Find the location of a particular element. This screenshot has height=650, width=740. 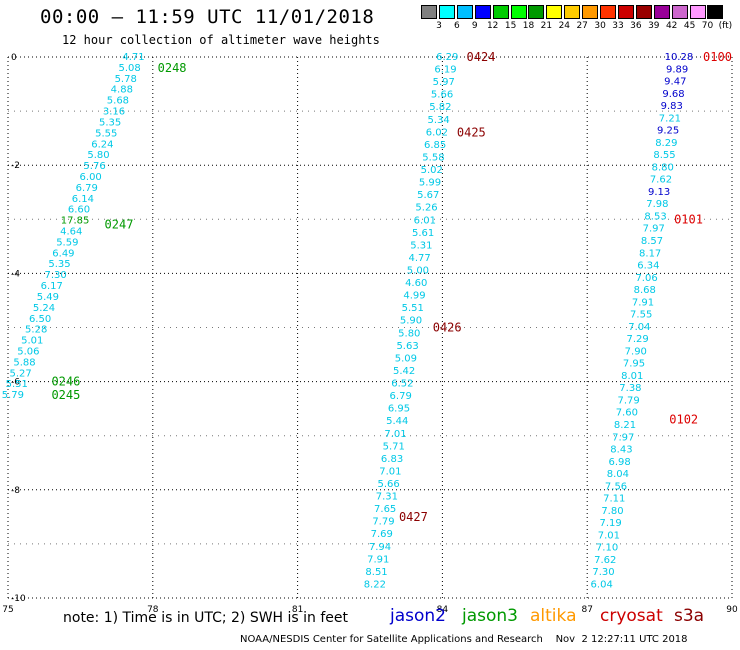

wave-height-value: 7.21 is located at coordinates (670, 118).